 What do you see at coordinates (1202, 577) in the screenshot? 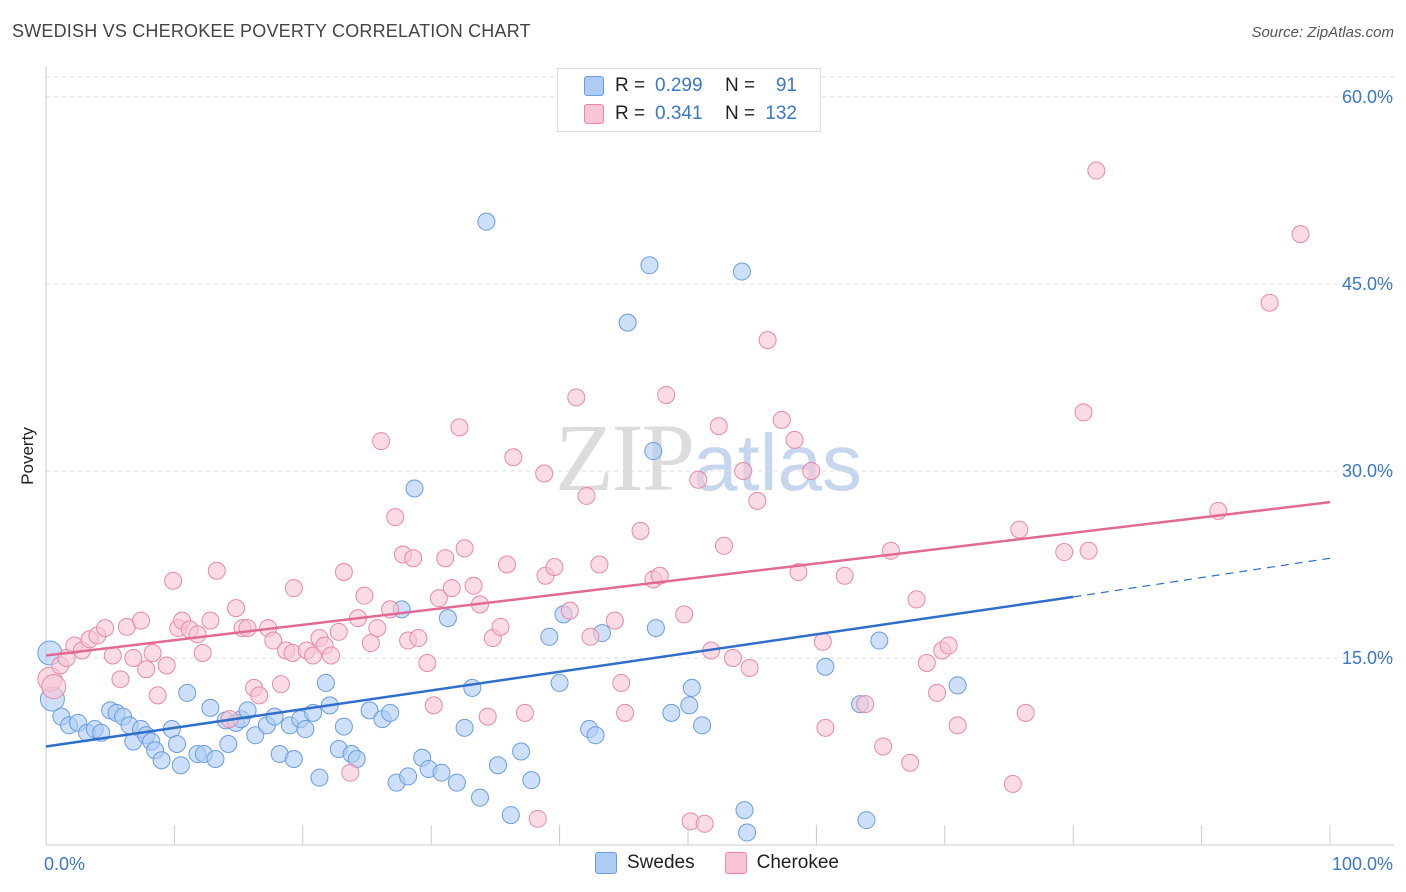
I see `trend-extension-swedes` at bounding box center [1202, 577].